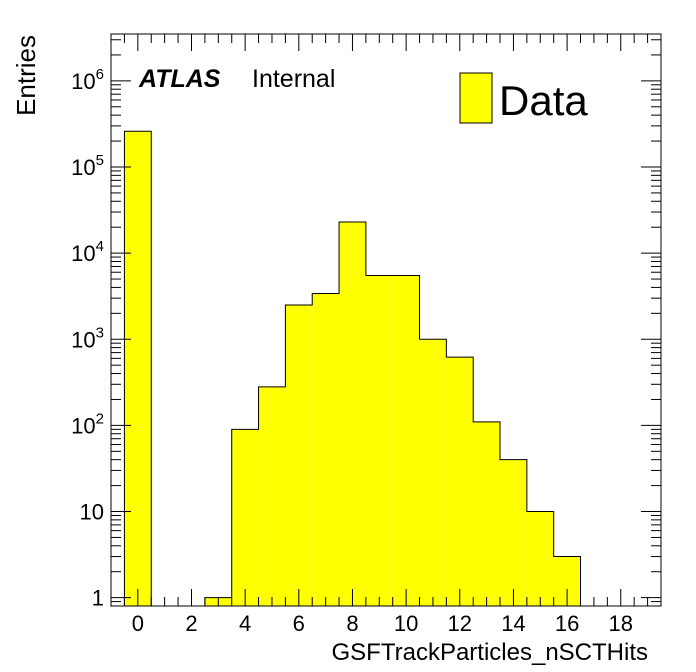 The height and width of the screenshot is (672, 696). I want to click on y-tick-label: 10⁴, so click(87, 252).